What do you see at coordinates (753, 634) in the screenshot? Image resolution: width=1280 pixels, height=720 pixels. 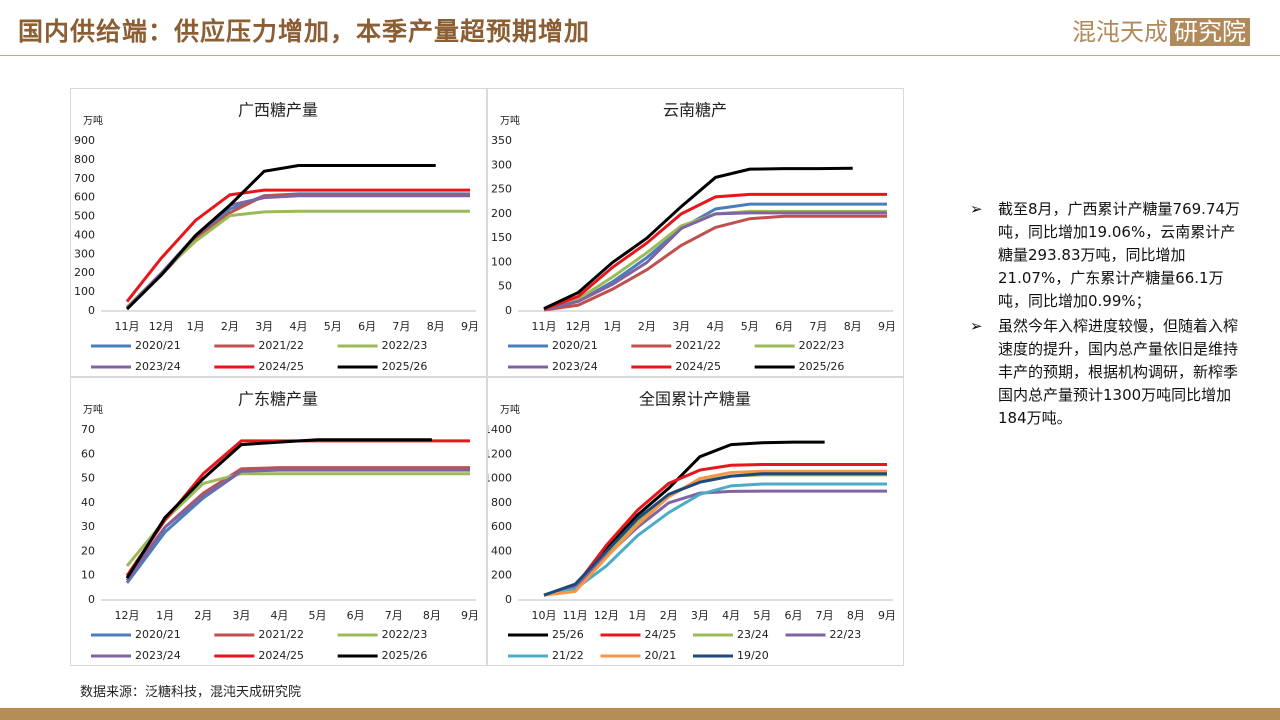 I see `legend-label: 23/24` at bounding box center [753, 634].